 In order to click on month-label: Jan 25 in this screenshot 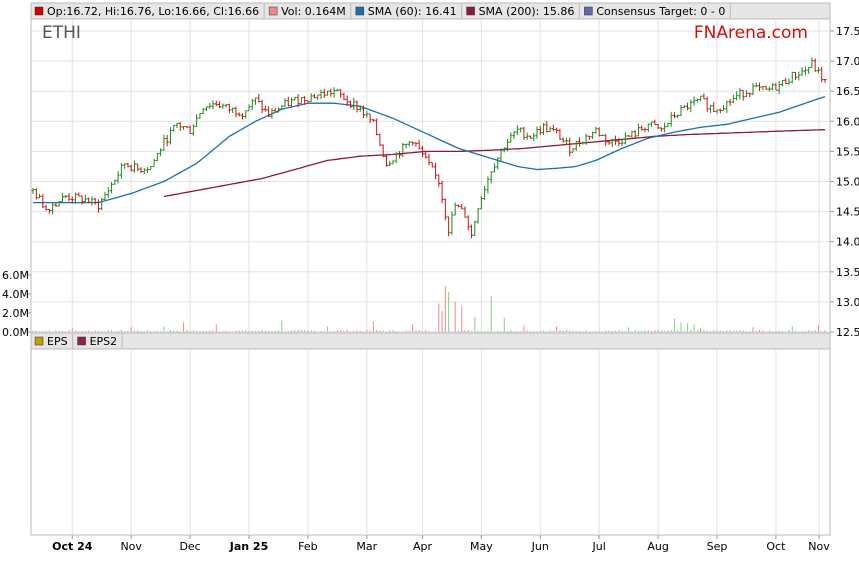, I will do `click(248, 546)`.